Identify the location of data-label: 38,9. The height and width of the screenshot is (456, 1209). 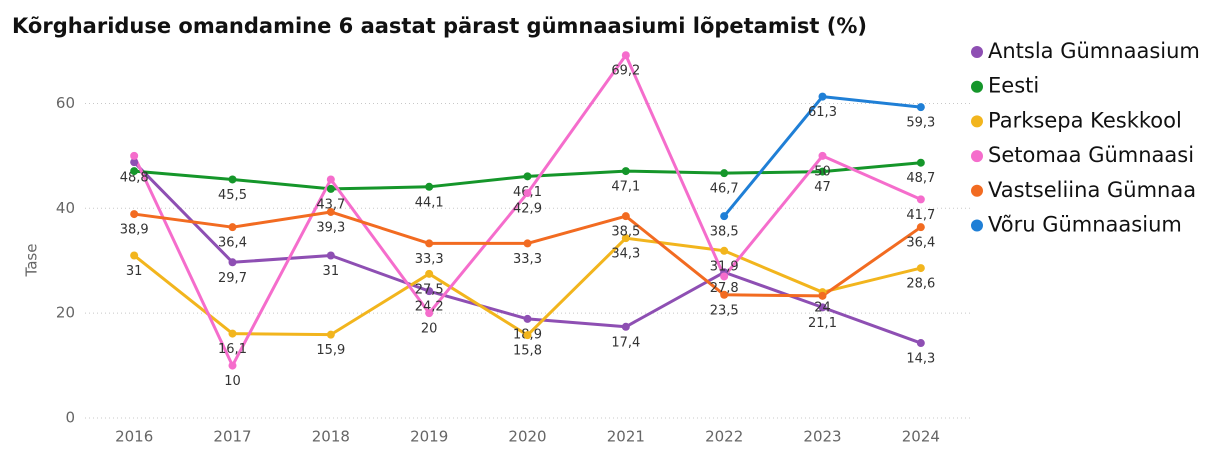
(134, 230).